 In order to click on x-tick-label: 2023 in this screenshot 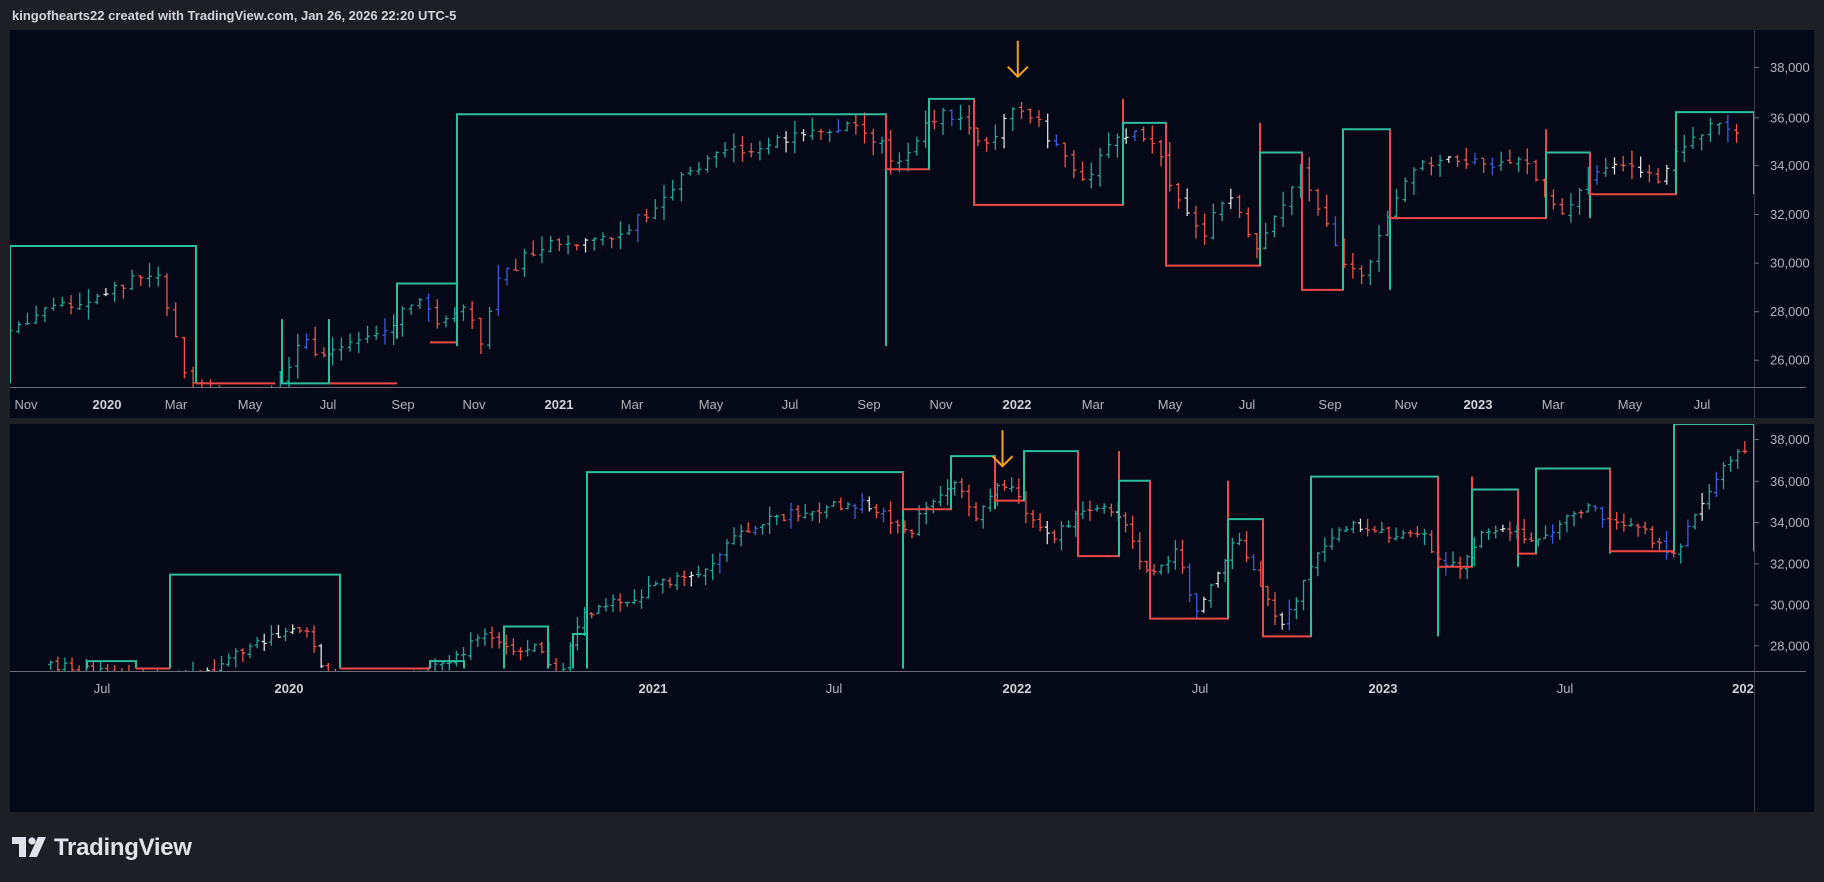, I will do `click(1383, 688)`.